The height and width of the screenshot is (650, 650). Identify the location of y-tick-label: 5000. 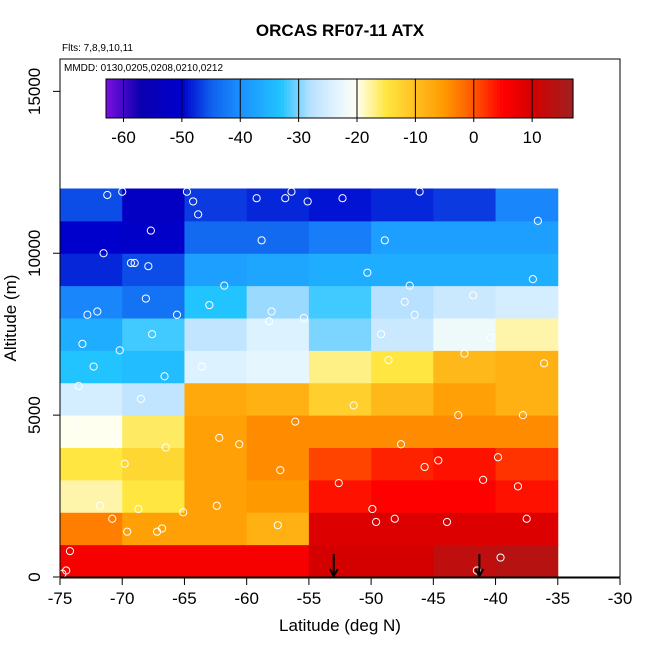
(34, 415).